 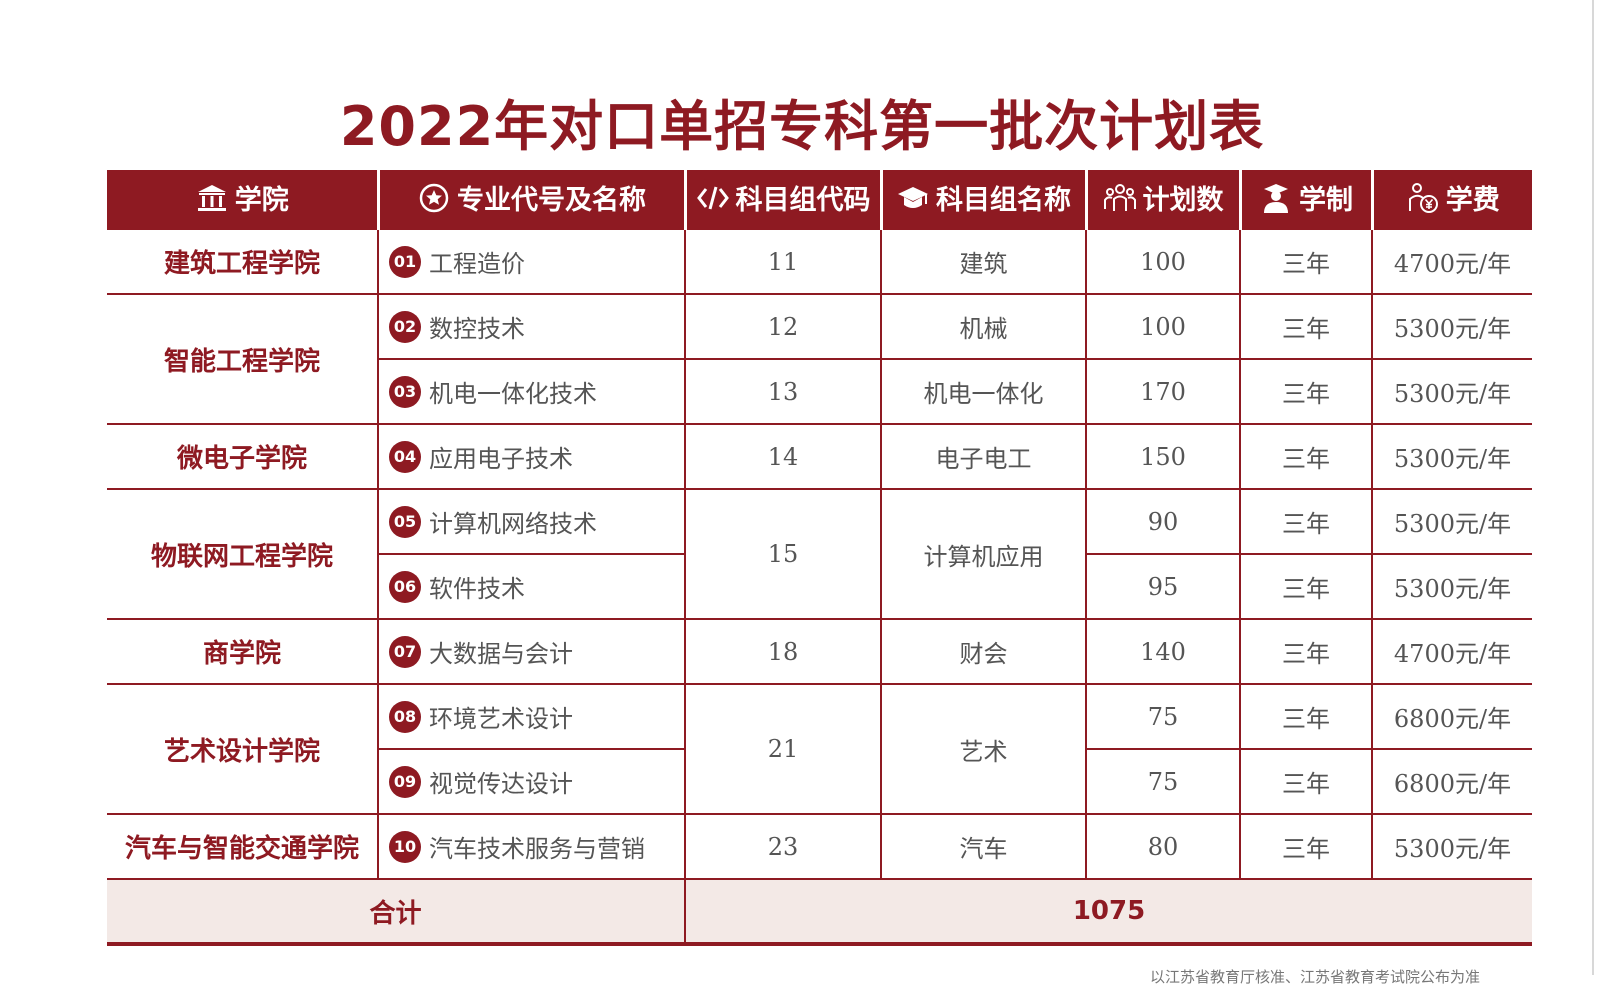 I want to click on college-cell: 商学院, so click(x=242, y=652).